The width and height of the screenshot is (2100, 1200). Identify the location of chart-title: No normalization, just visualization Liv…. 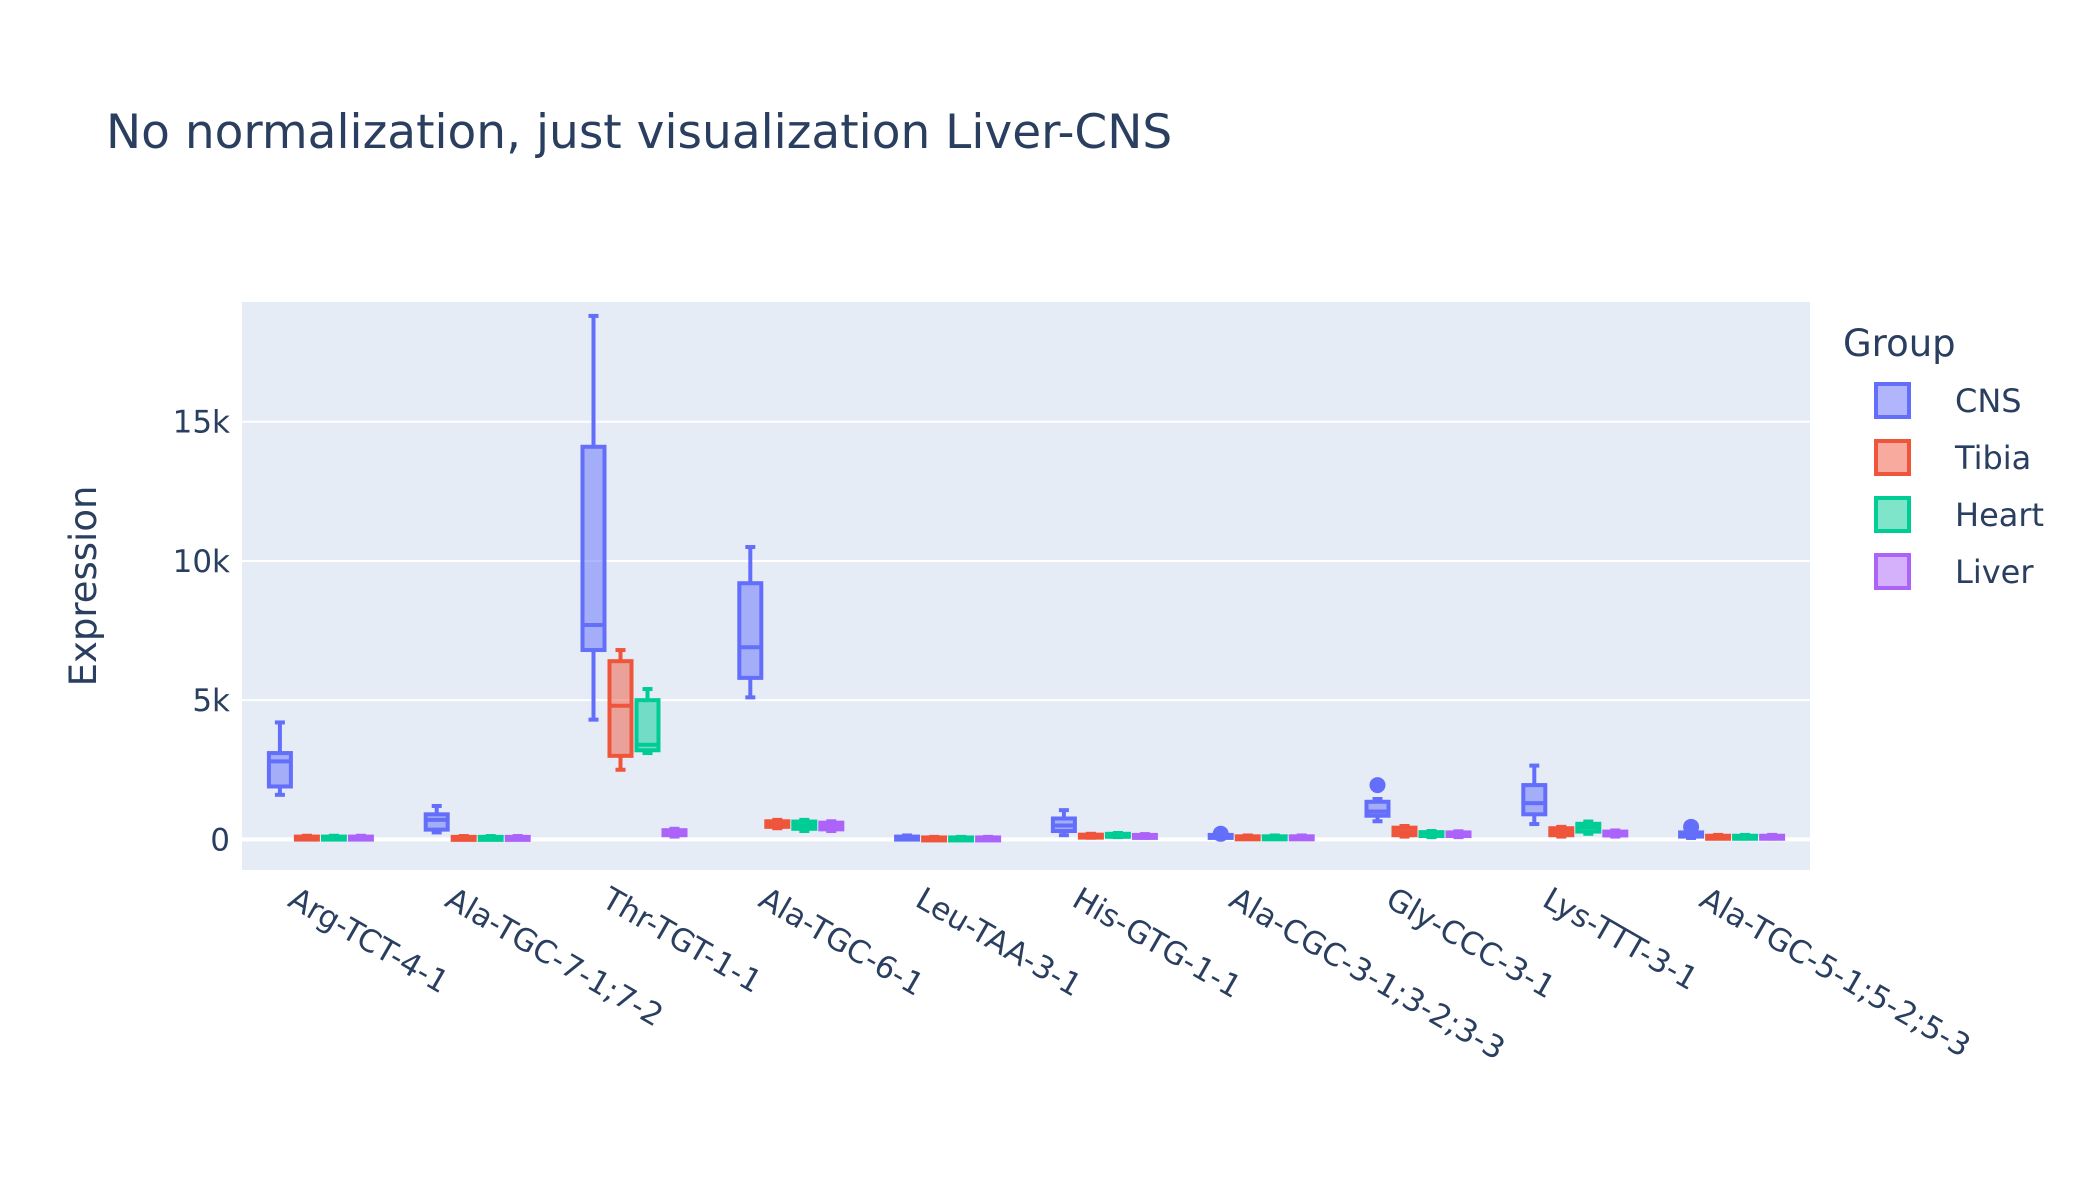
(639, 132).